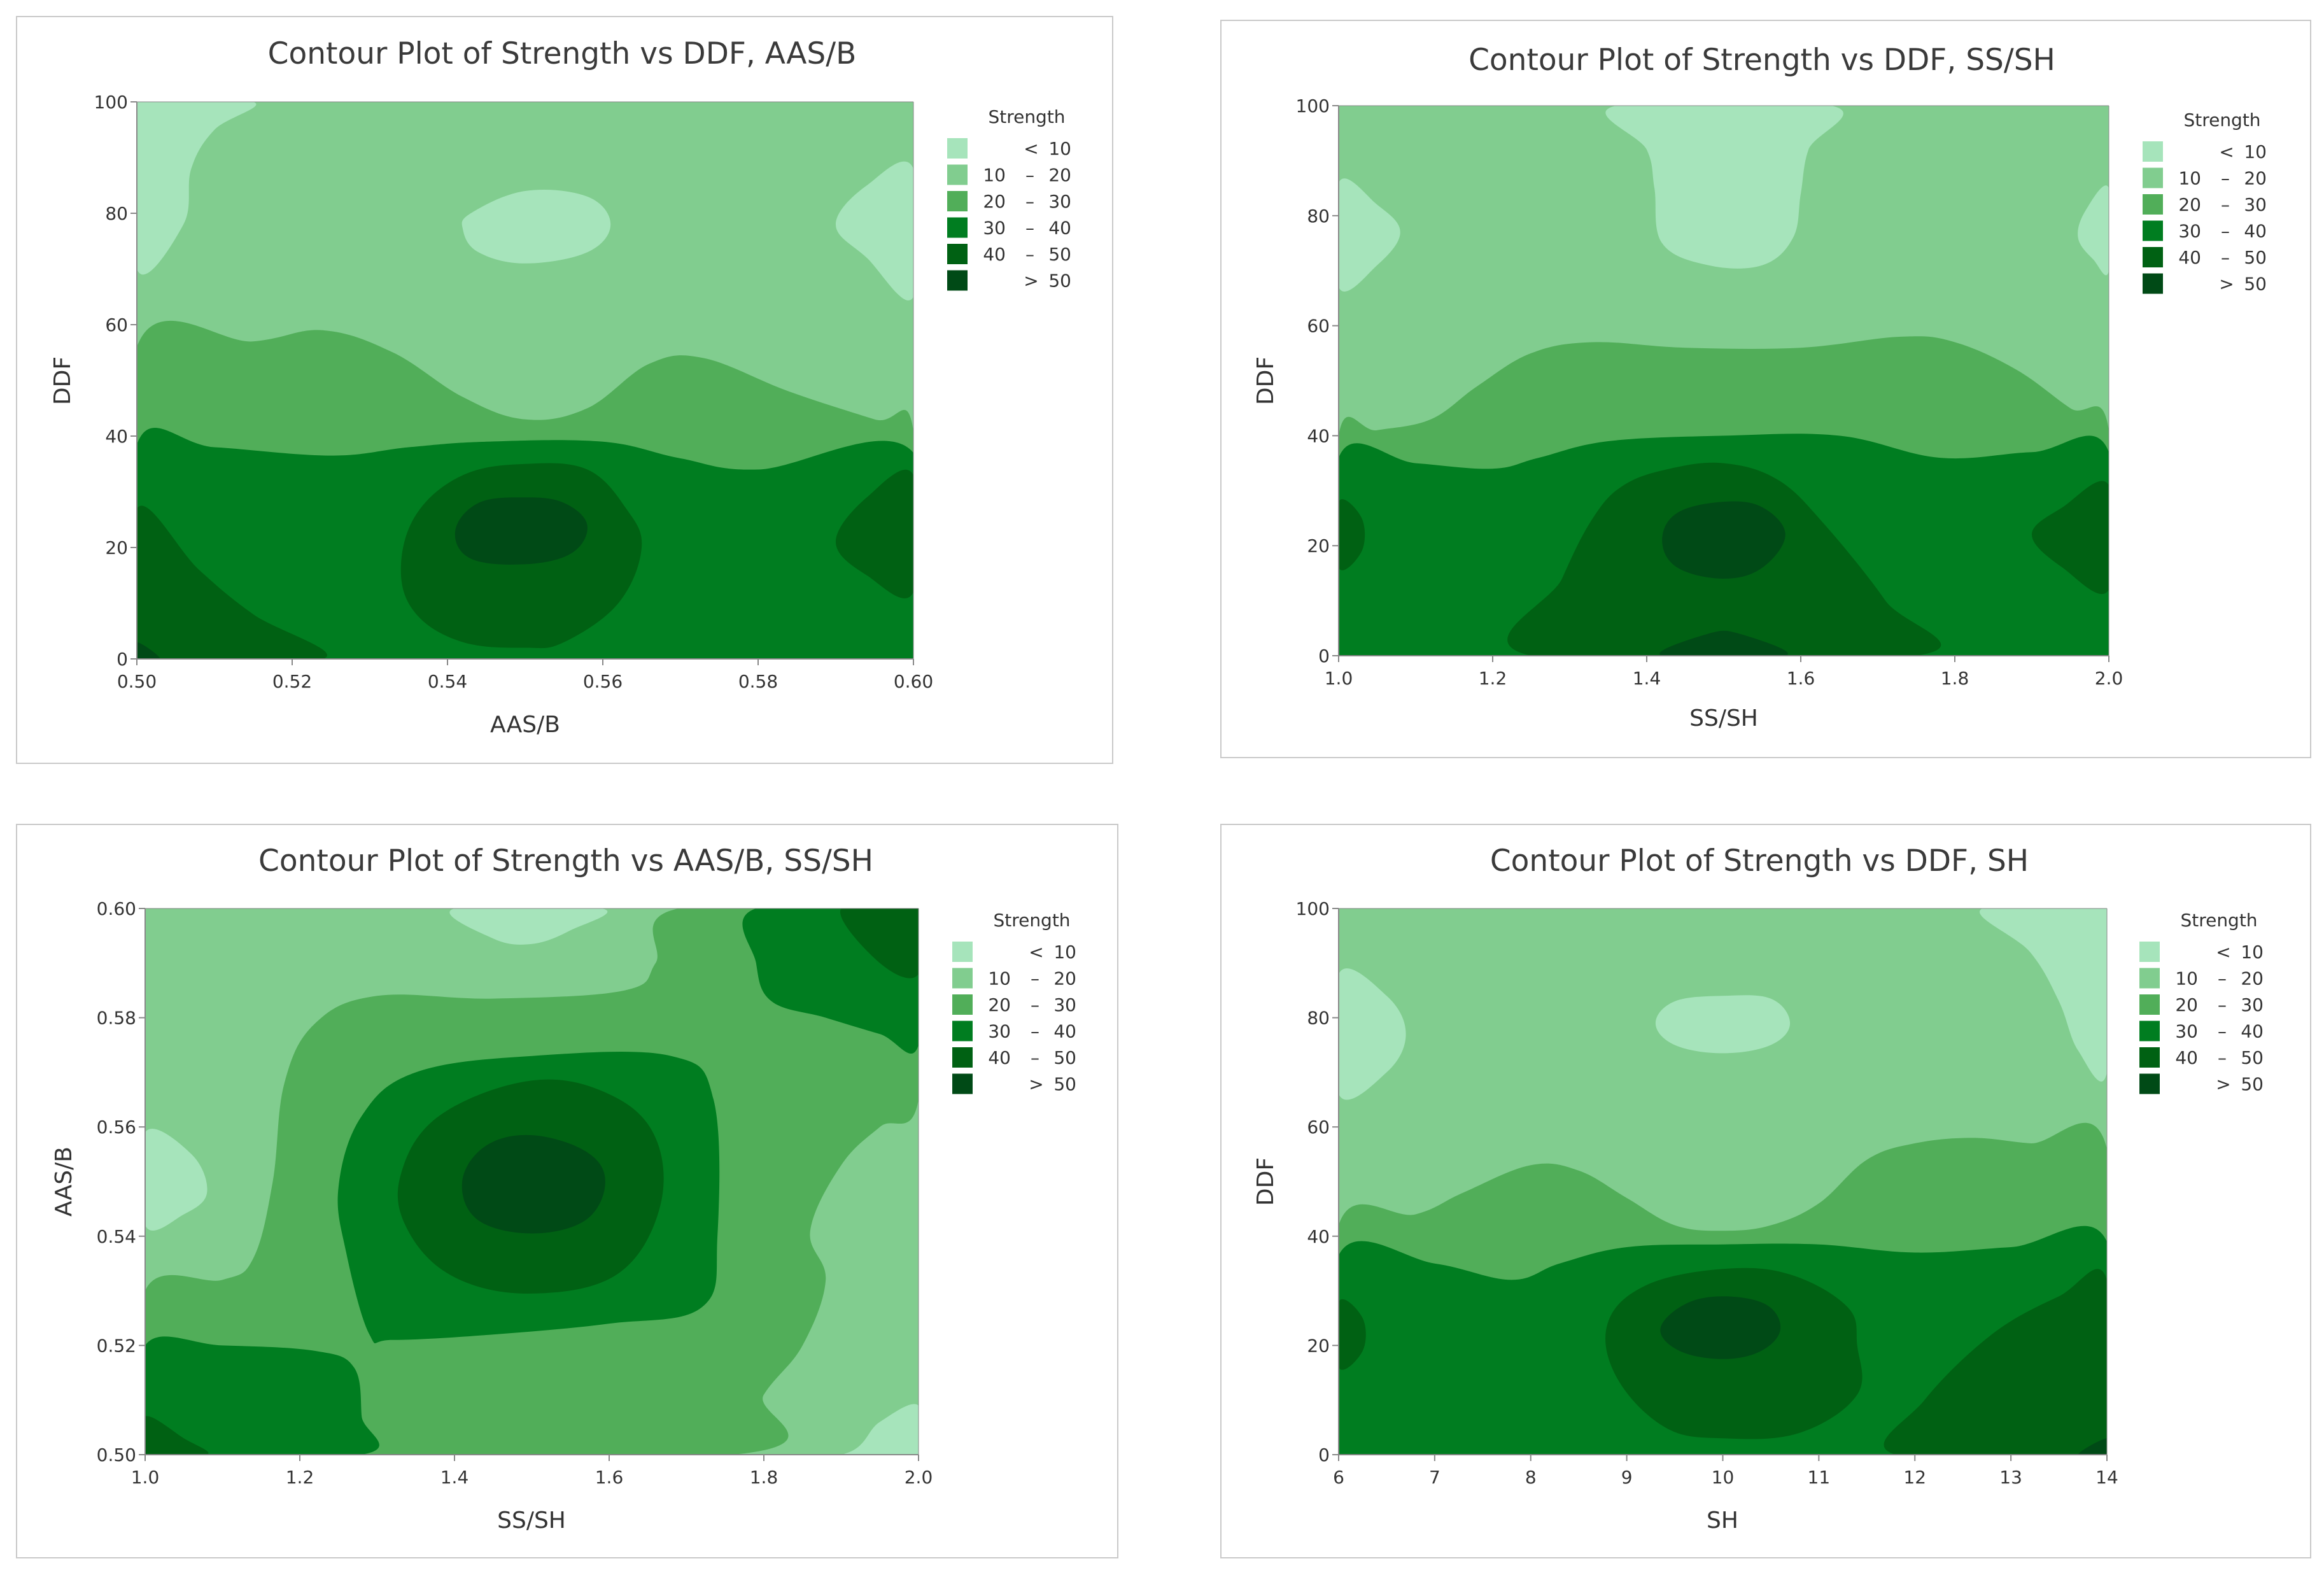  I want to click on y-tick-label: 0.50, so click(116, 1455).